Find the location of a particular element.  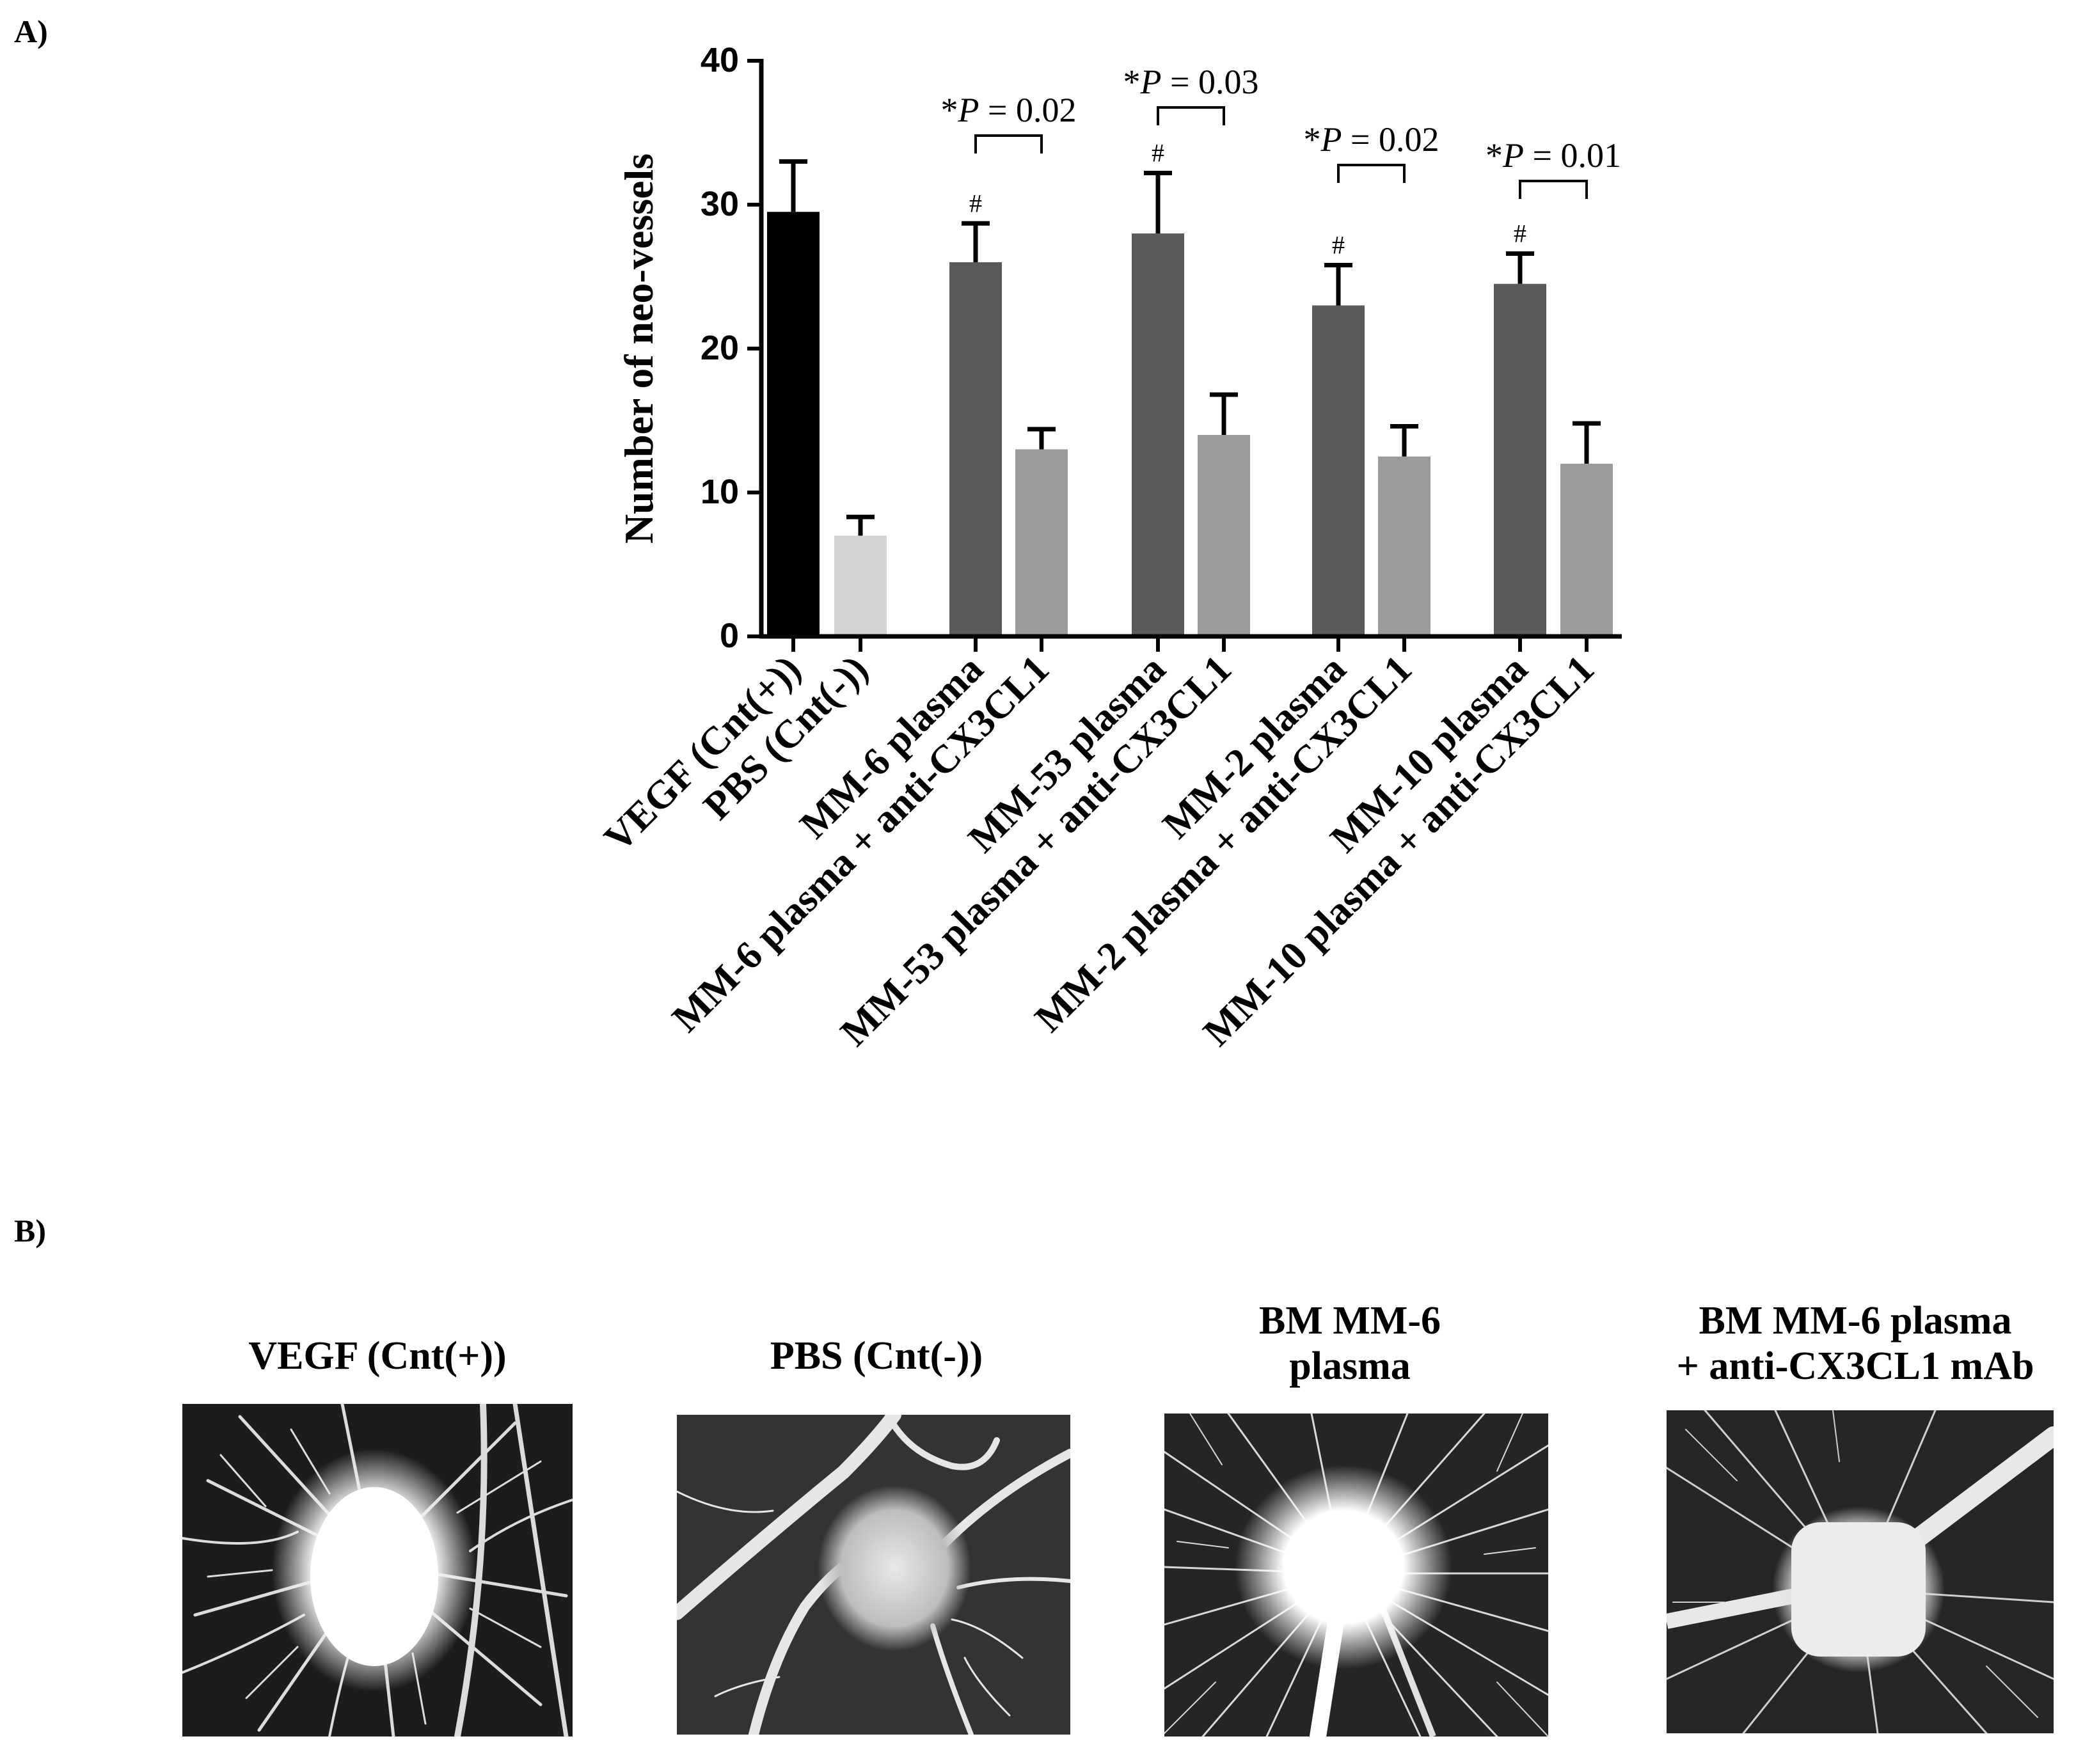

panel-a-label: A) is located at coordinates (31, 31).